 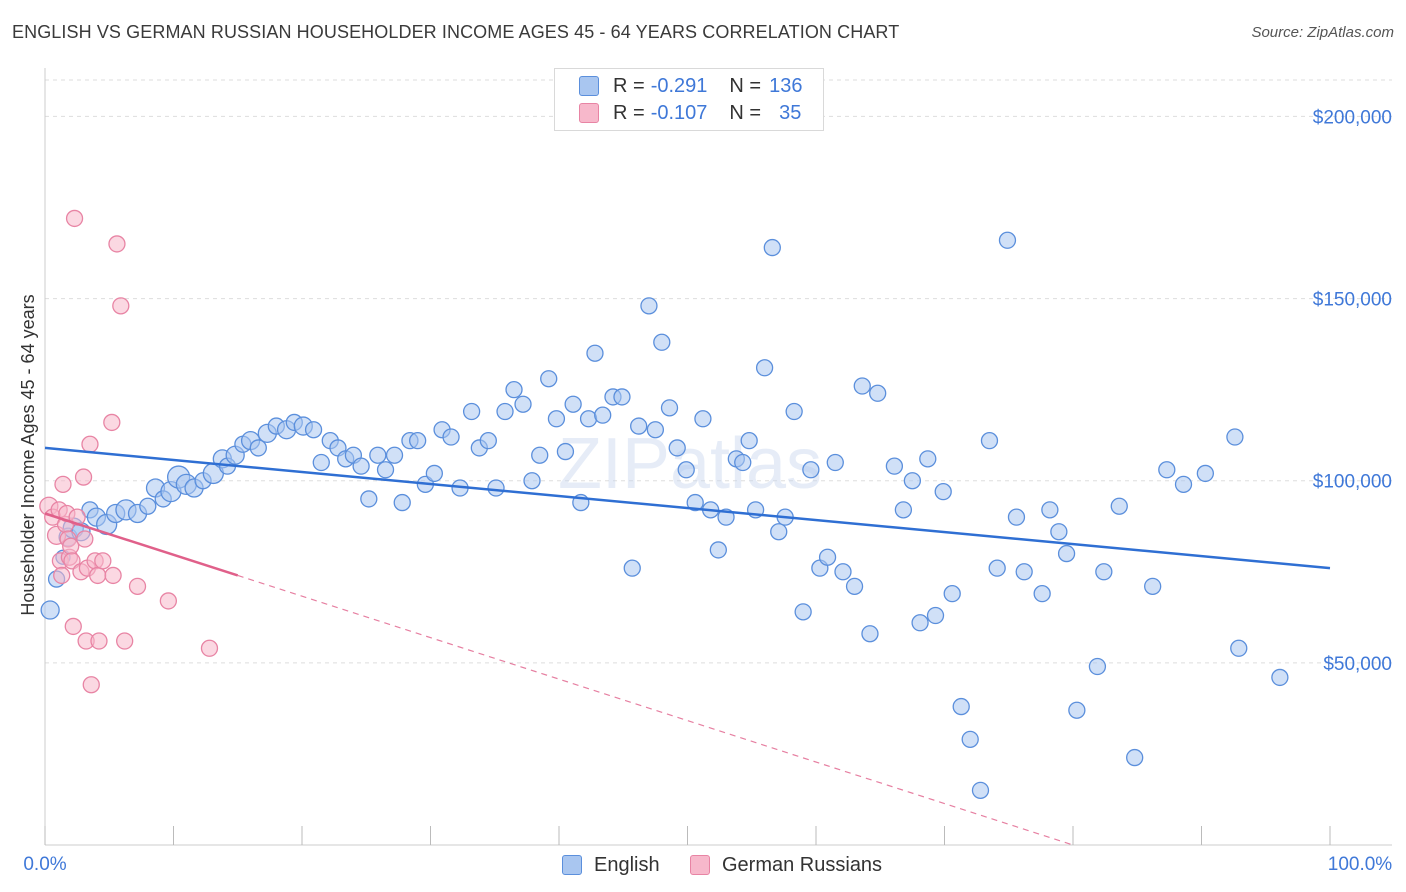 What do you see at coordinates (1352, 300) in the screenshot?
I see `y-tick-label: $150,000` at bounding box center [1352, 300].